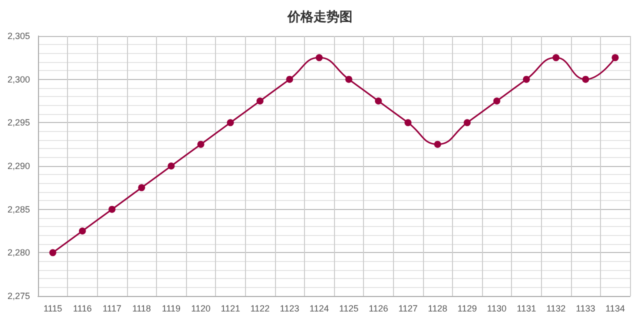 This screenshot has height=320, width=640. I want to click on y-tick-label: 2,285, so click(18, 209).